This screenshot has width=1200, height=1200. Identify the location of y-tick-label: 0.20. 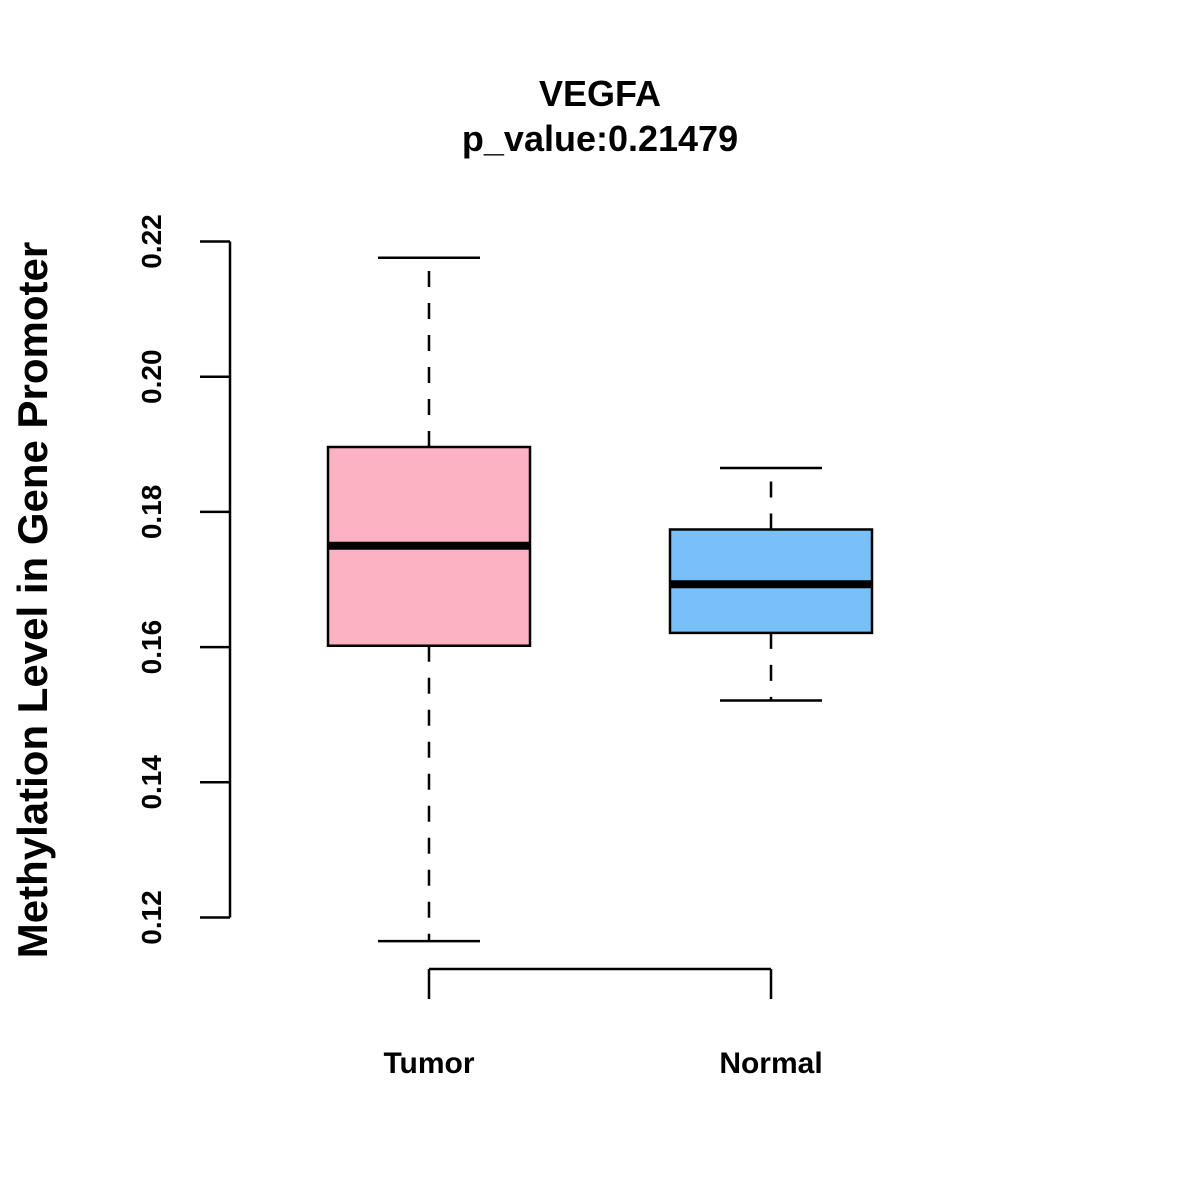
(151, 376).